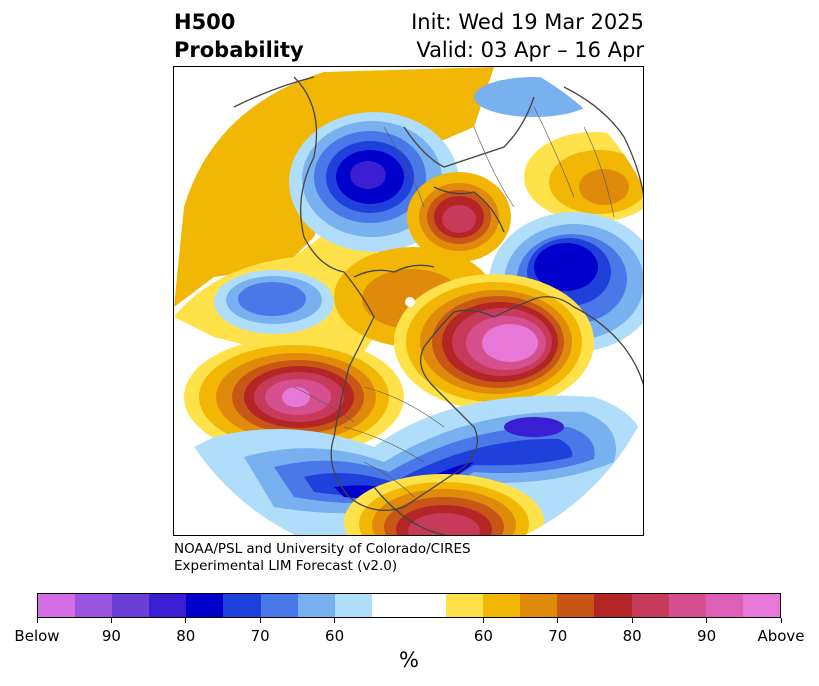  I want to click on title-variable: H500, so click(205, 22).